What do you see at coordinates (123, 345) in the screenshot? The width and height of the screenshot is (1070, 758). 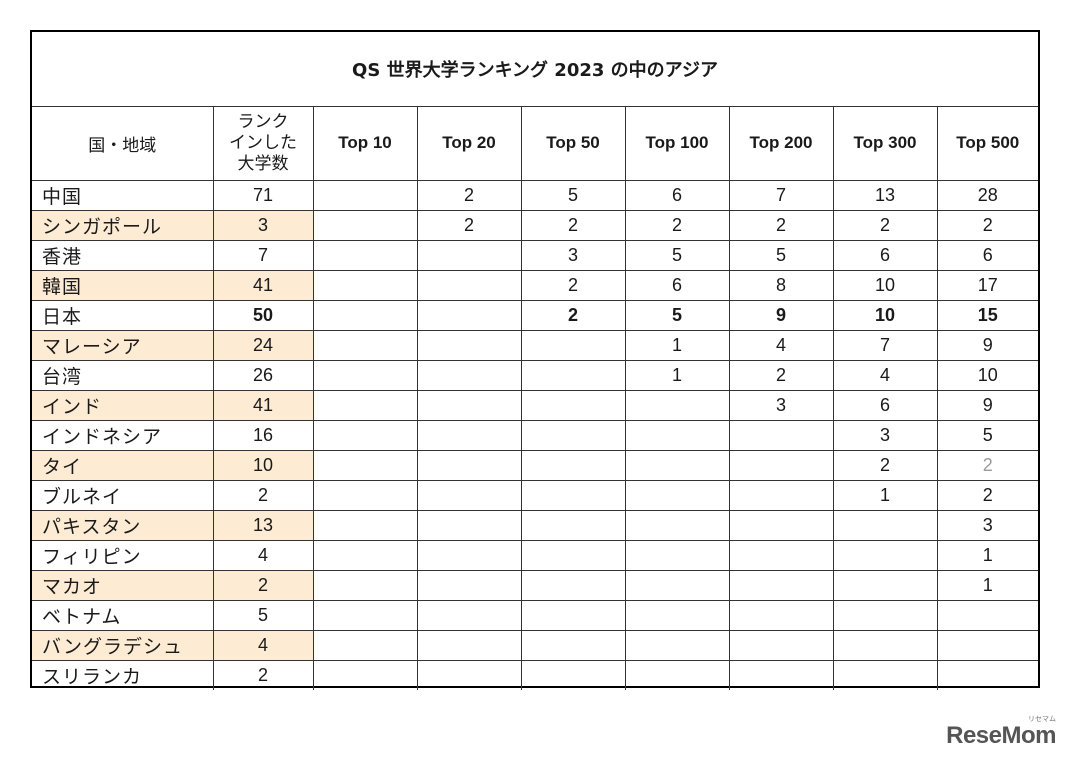 I see `country-cell: マレーシア` at bounding box center [123, 345].